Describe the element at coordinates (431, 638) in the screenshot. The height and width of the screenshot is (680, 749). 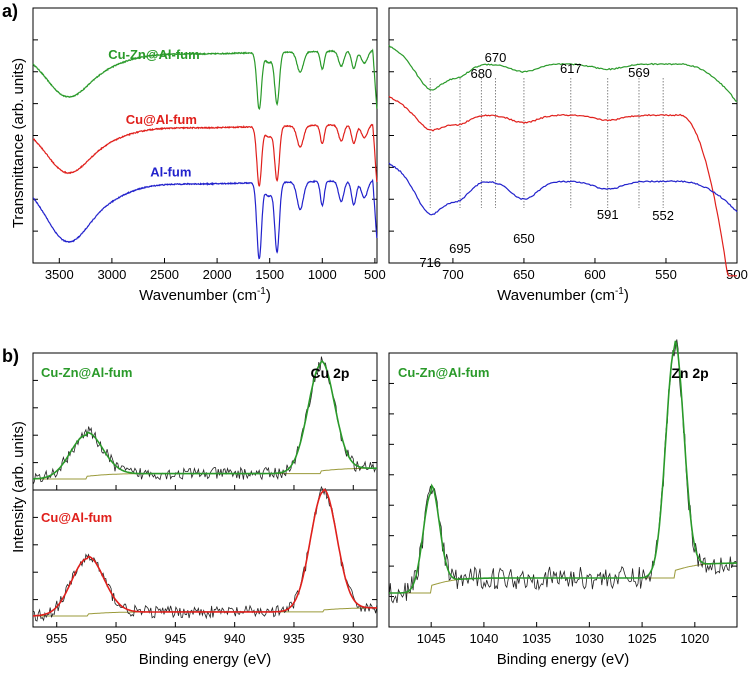
I see `x-tick-label: 1045` at that location.